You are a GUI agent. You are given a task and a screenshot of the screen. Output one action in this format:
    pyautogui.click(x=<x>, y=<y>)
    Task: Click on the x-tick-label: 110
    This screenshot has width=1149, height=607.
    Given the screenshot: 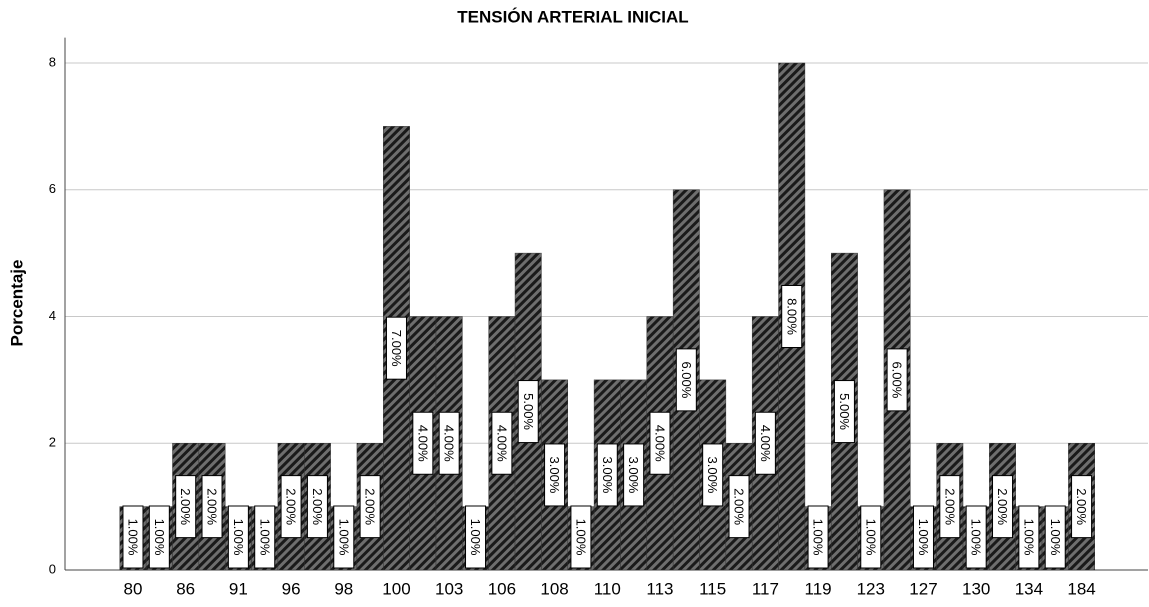 What is the action you would take?
    pyautogui.click(x=607, y=588)
    